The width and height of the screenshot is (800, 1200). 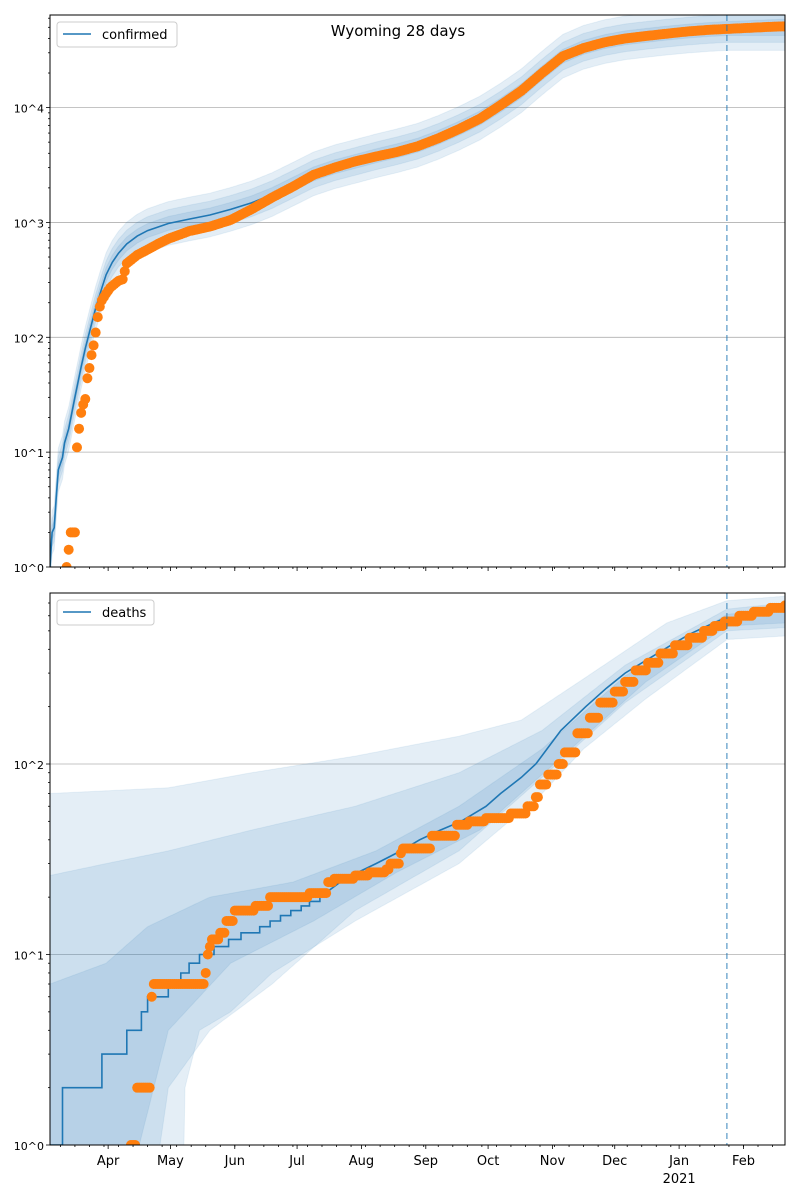 What do you see at coordinates (29, 223) in the screenshot?
I see `y-tick-label: 10^3` at bounding box center [29, 223].